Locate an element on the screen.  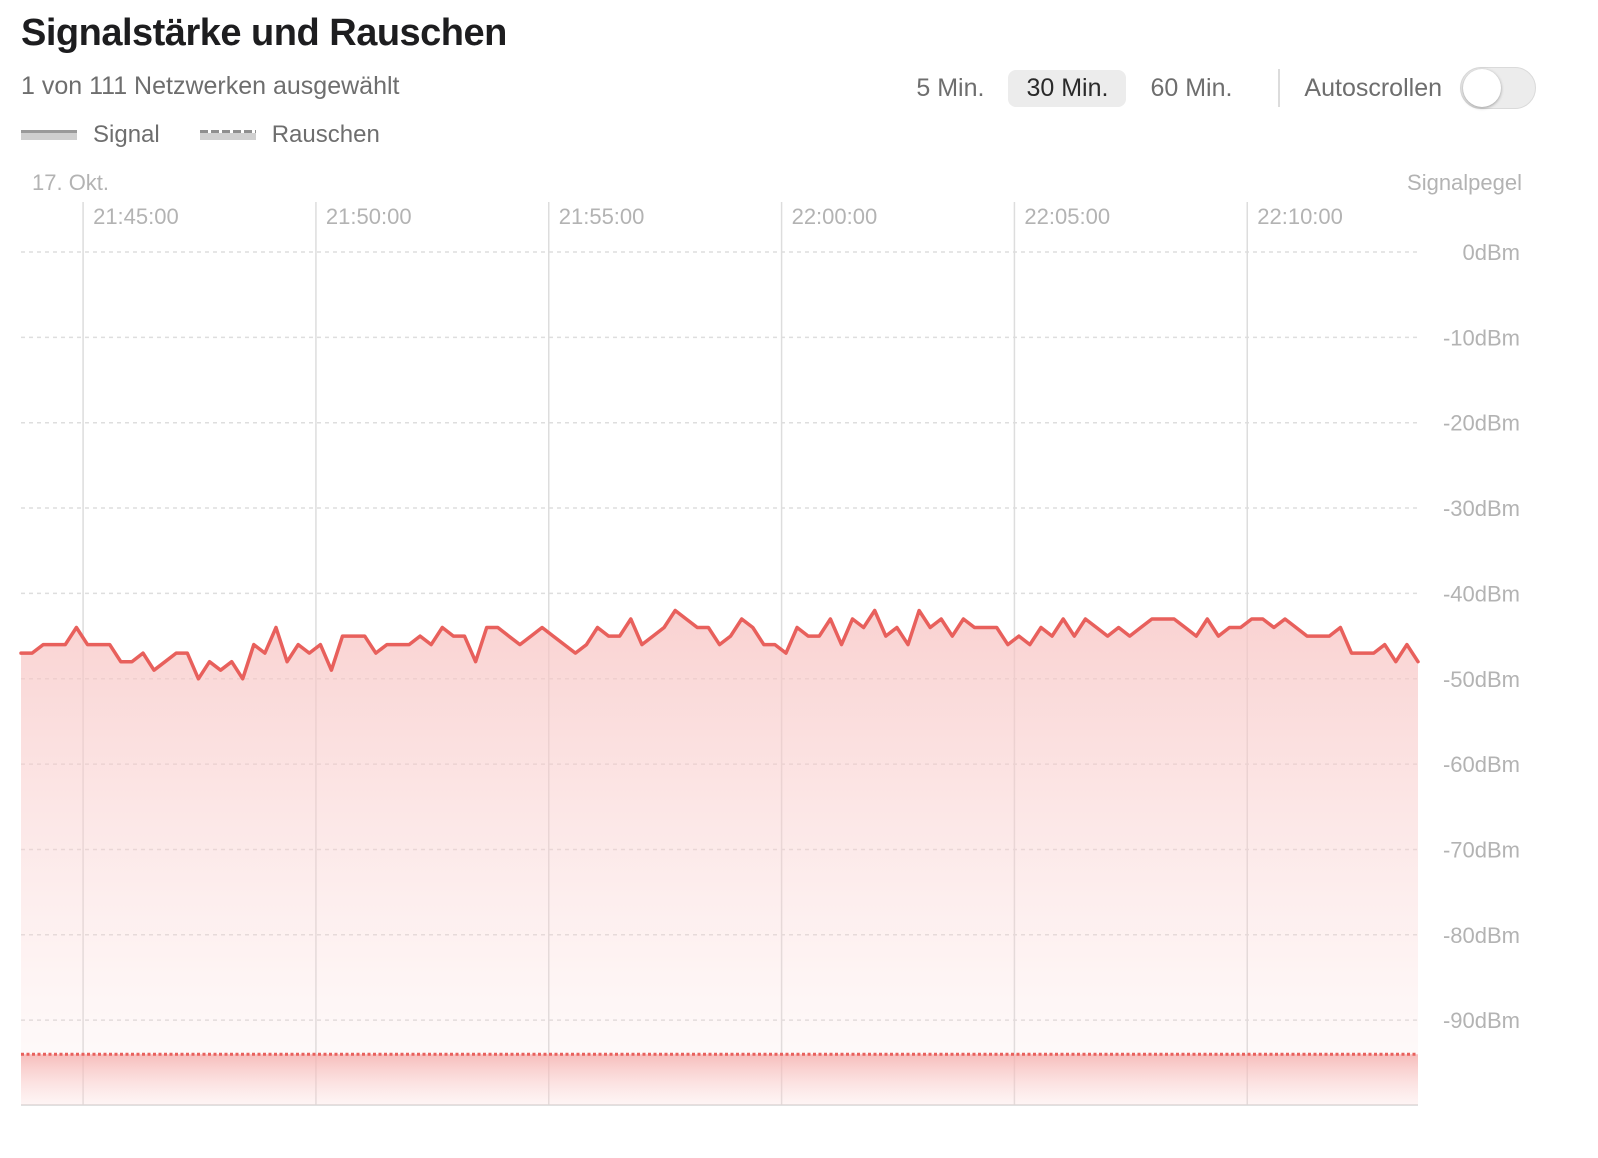
y-tick-label: -40dBm is located at coordinates (1481, 593).